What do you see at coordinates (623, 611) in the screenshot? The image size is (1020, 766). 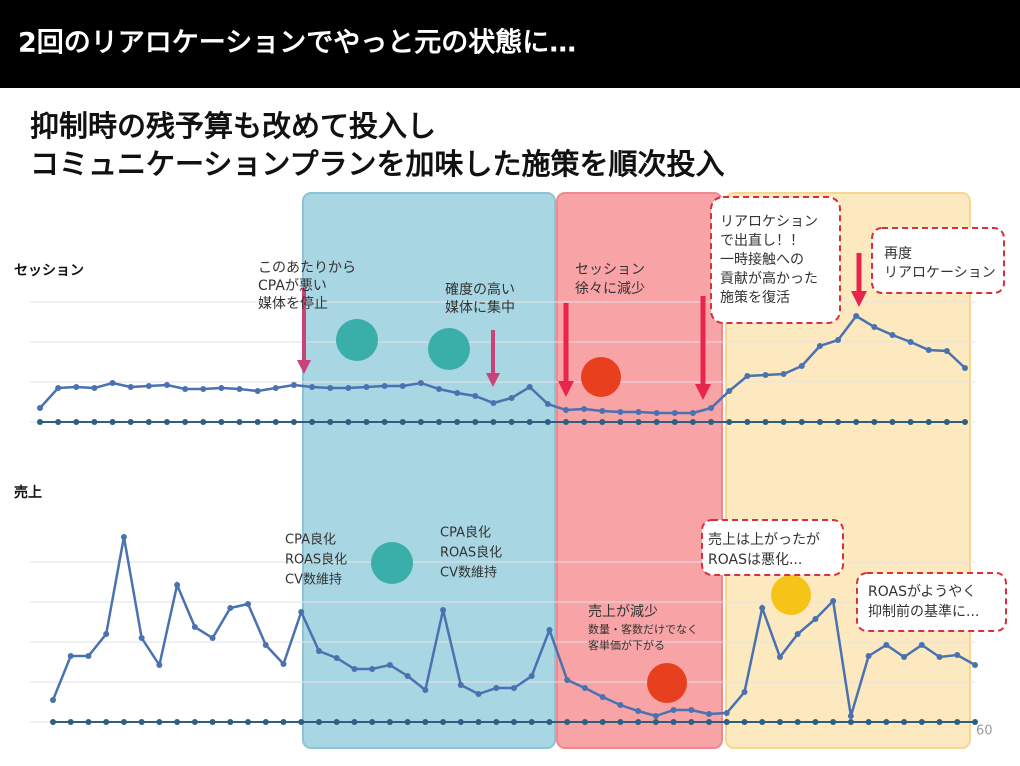 I see `annotation: 売上が減少` at bounding box center [623, 611].